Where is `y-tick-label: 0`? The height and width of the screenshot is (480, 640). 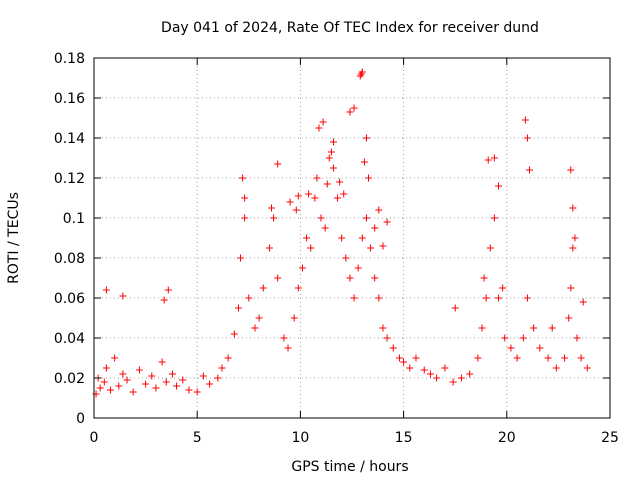
y-tick-label: 0 is located at coordinates (80, 419).